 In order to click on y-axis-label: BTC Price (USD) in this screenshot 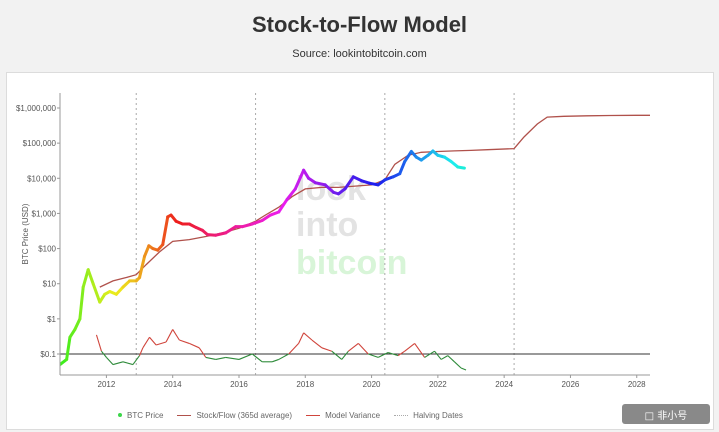, I will do `click(25, 233)`.